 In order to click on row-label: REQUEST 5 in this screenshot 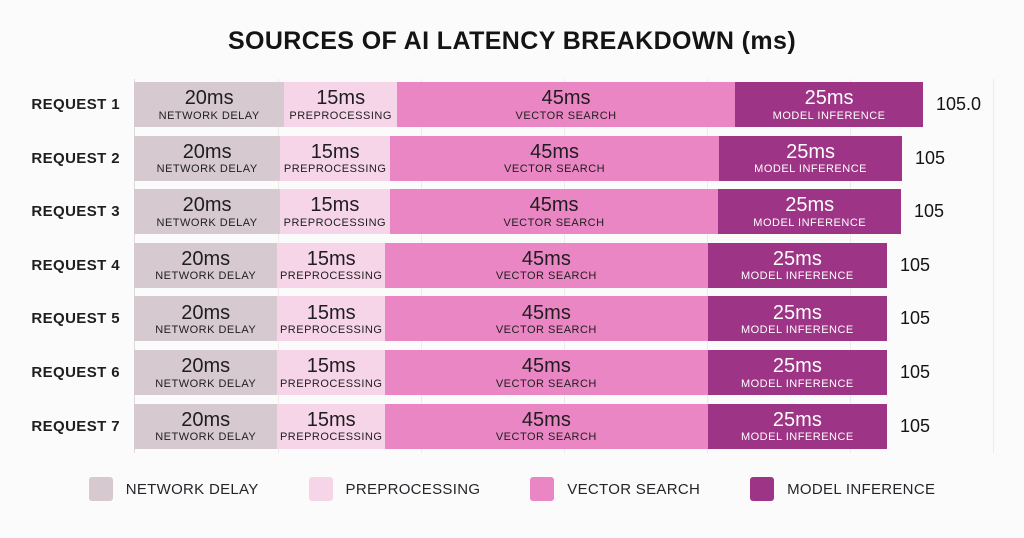, I will do `click(75, 319)`.